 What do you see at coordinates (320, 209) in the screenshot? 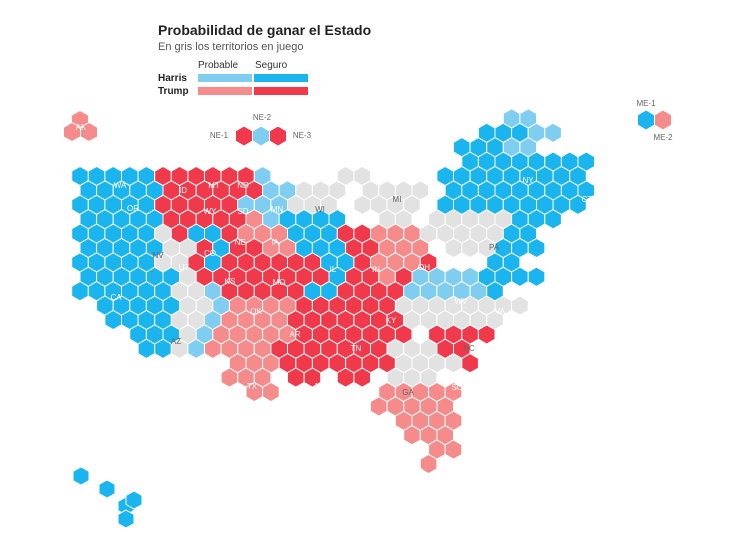
I see `state-label-wi: WI` at bounding box center [320, 209].